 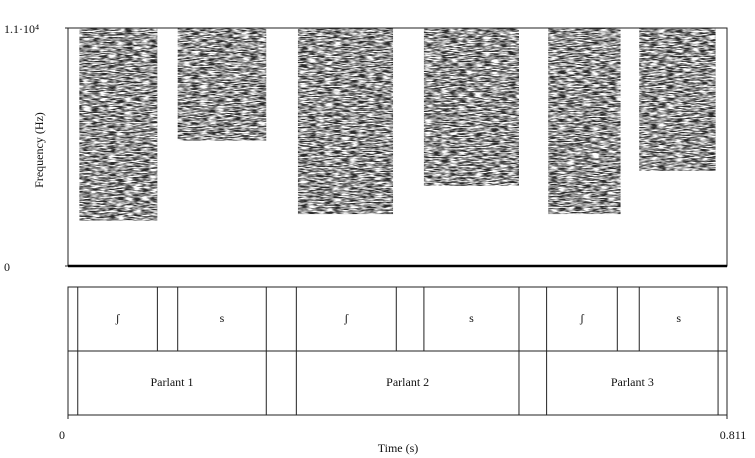 What do you see at coordinates (21, 29) in the screenshot?
I see `y-tick-label: 1.1·10⁴` at bounding box center [21, 29].